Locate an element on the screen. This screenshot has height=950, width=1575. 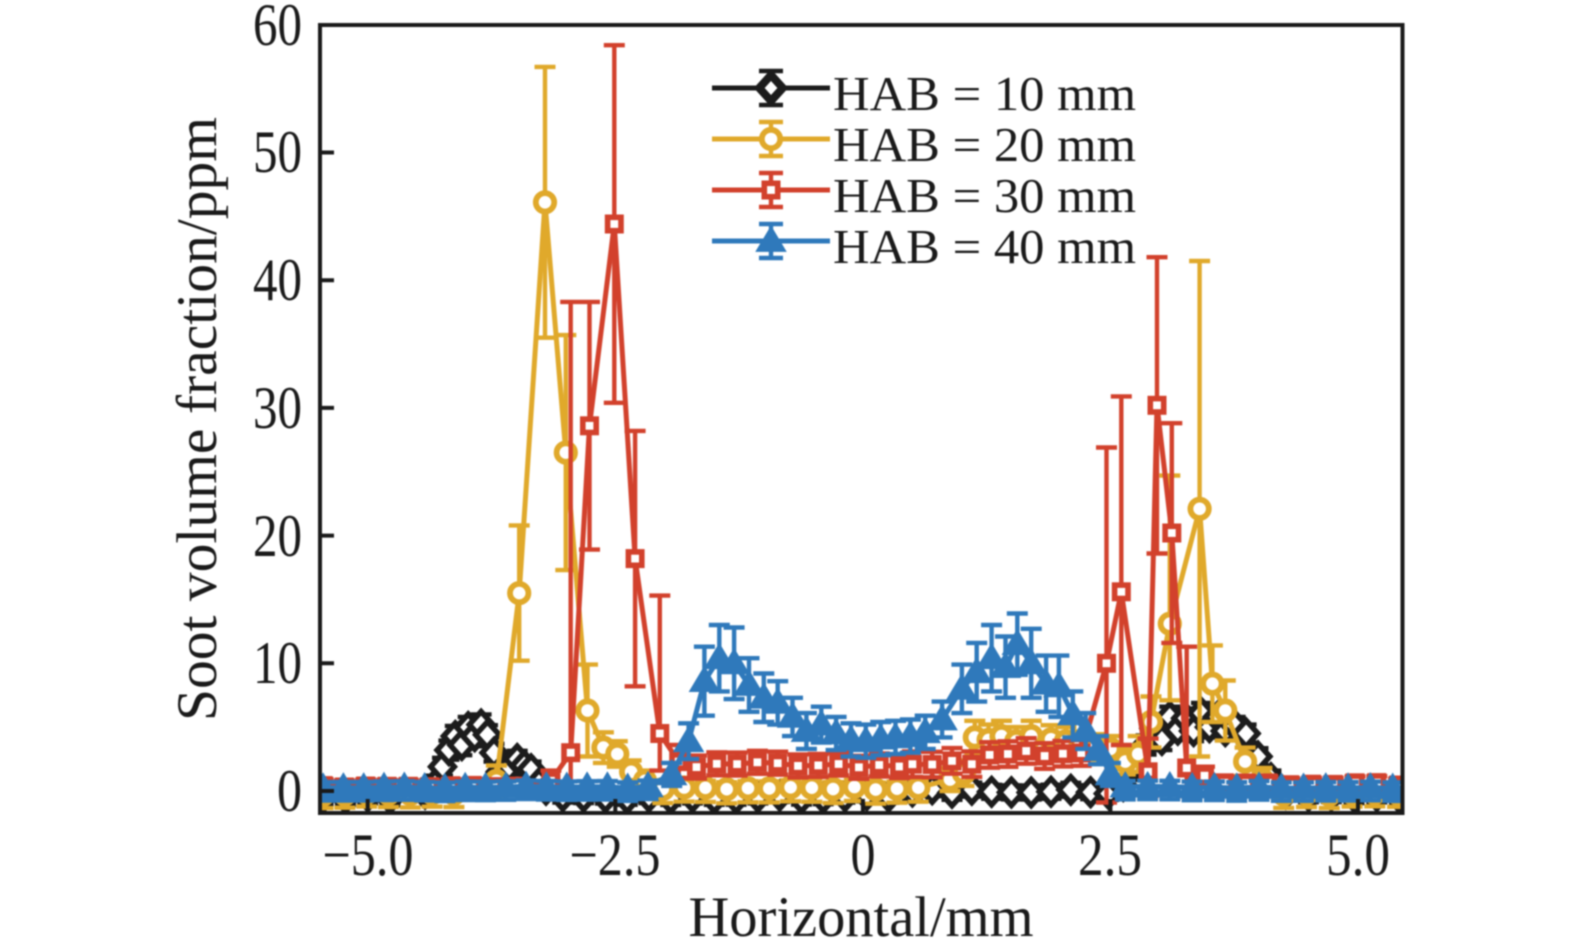
svg-text: HAB = 10 mm is located at coordinates (984, 93).